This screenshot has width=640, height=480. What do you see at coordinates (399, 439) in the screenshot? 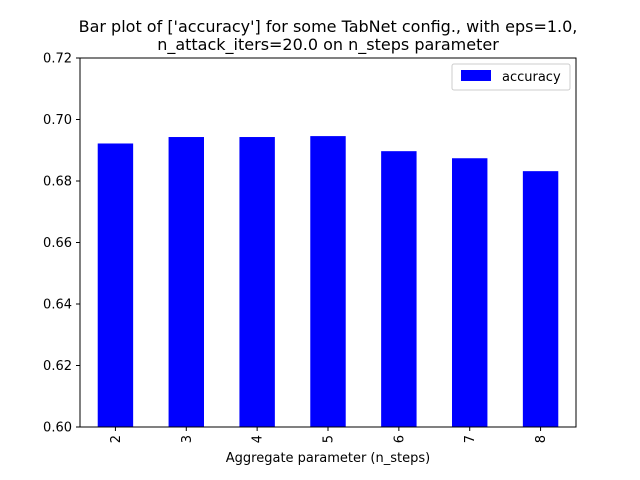
I see `x-tick-label: 6` at bounding box center [399, 439].